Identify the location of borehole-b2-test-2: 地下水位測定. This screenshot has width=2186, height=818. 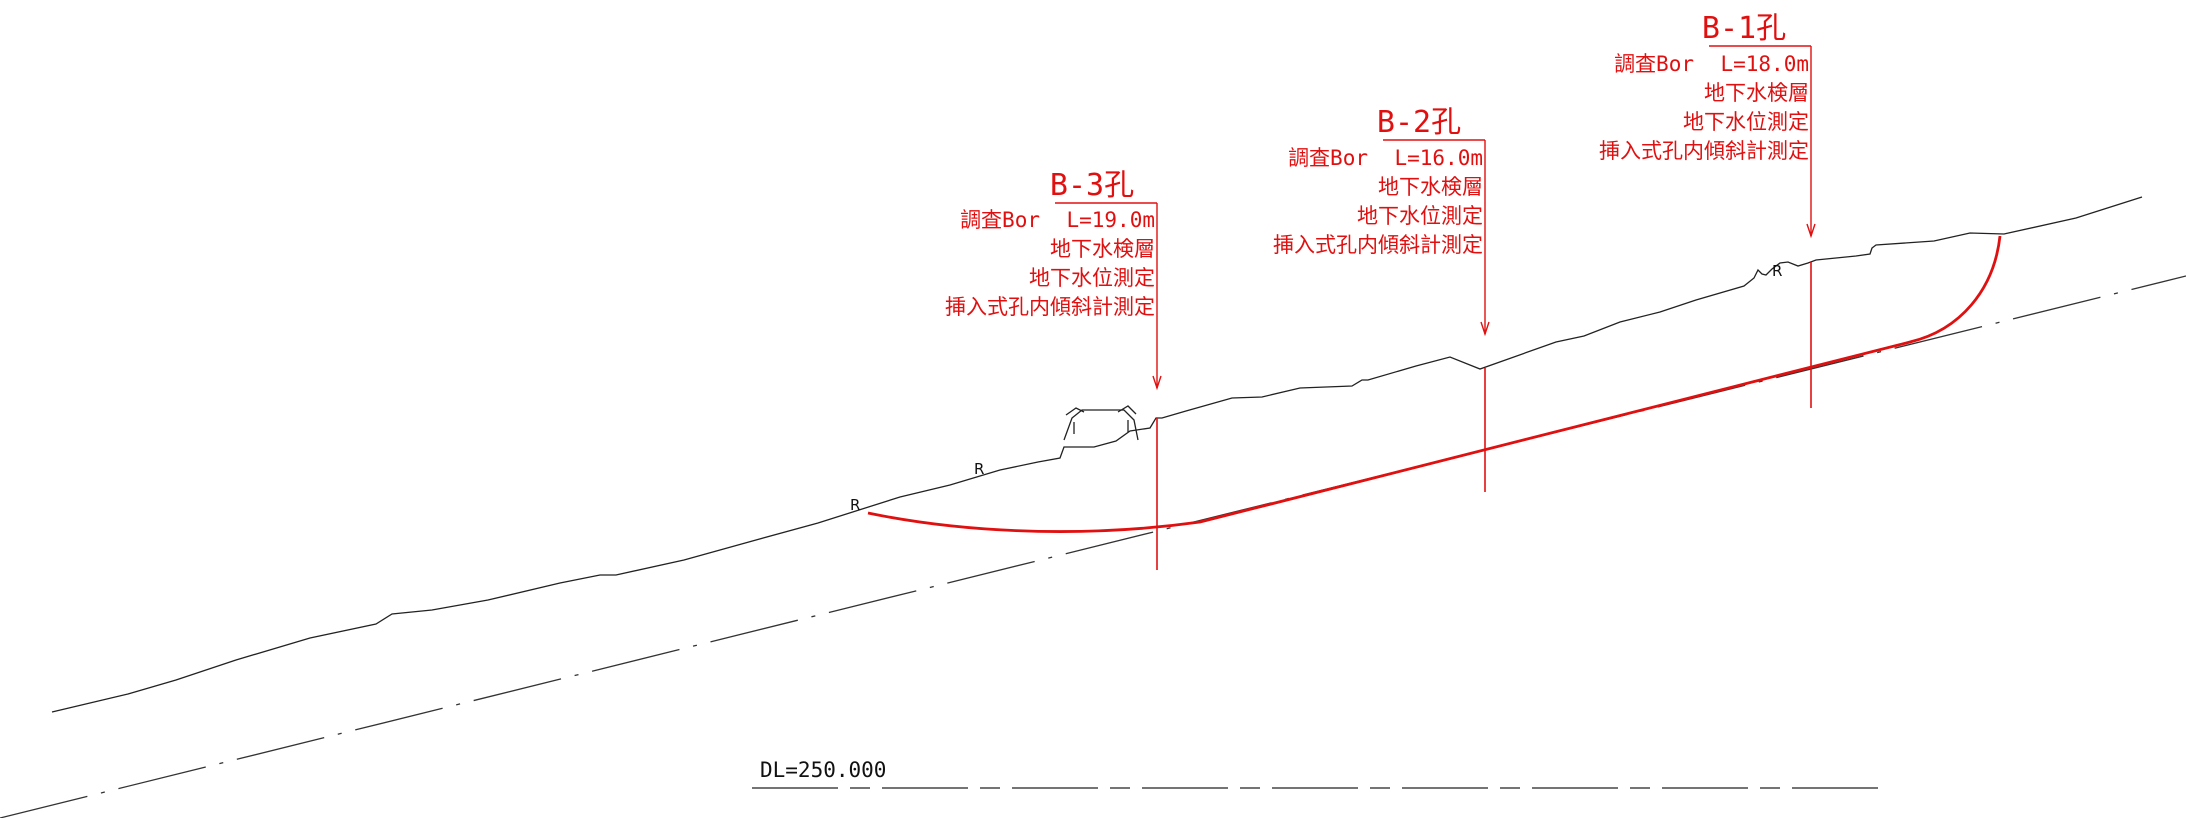
(1420, 216).